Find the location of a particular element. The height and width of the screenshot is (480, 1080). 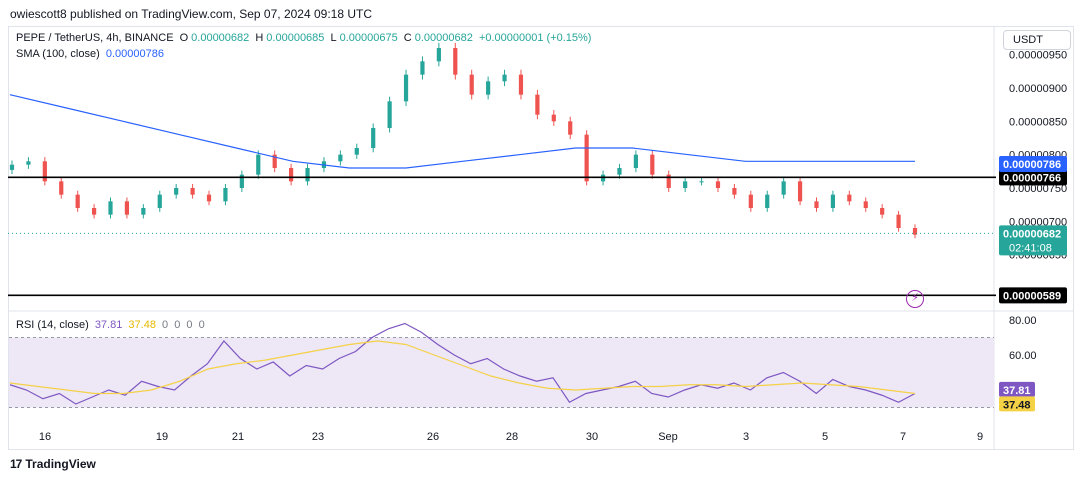

price-tick-label-2: 0.00000850 is located at coordinates (1038, 122).